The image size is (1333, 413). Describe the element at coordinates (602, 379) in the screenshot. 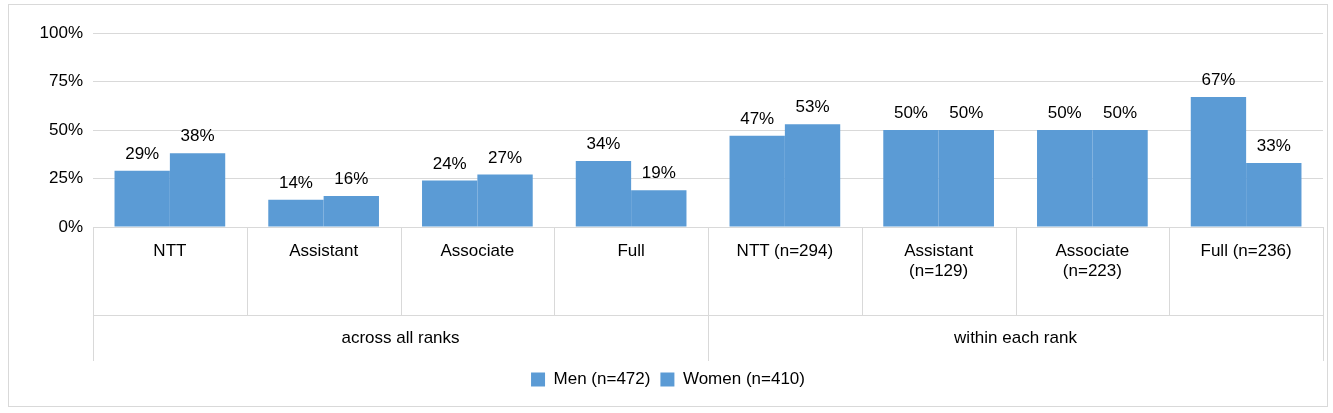

I see `legend-label: Men (n=472)` at that location.